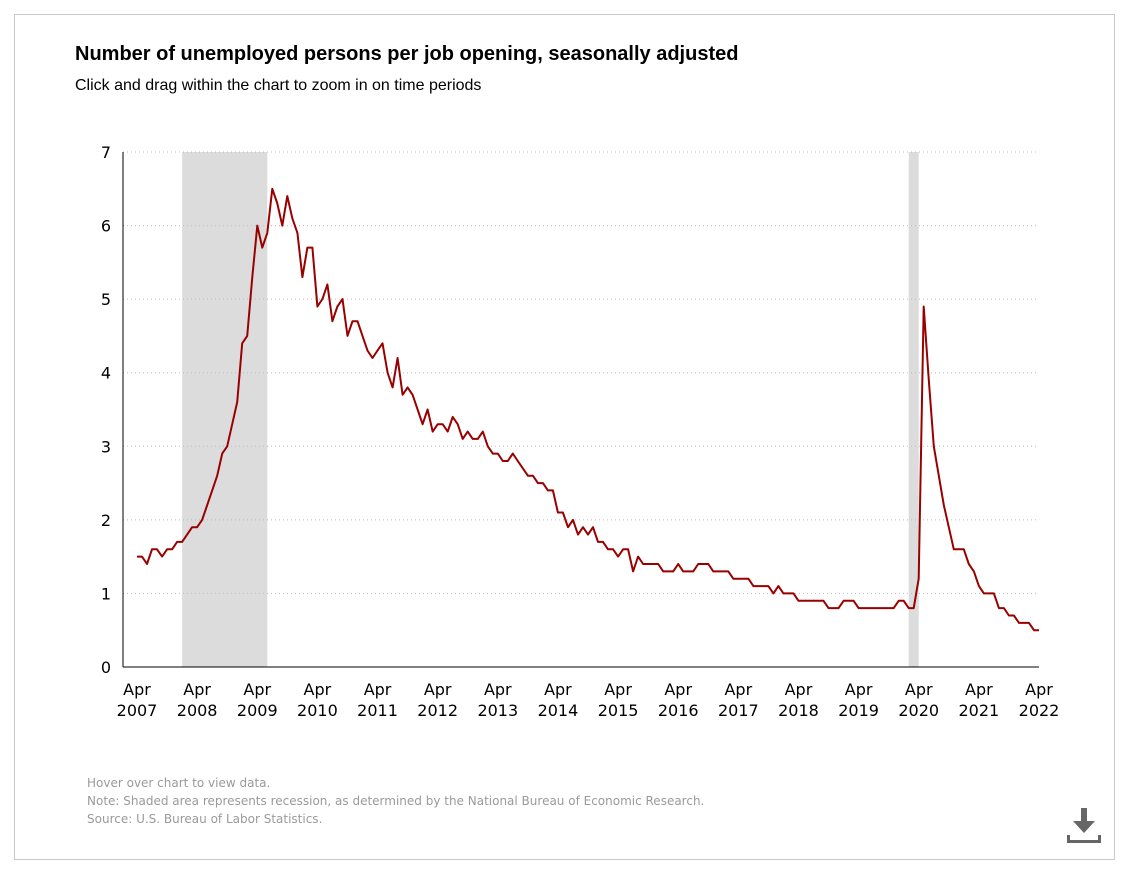  What do you see at coordinates (106, 373) in the screenshot?
I see `y-tick-label: 4` at bounding box center [106, 373].